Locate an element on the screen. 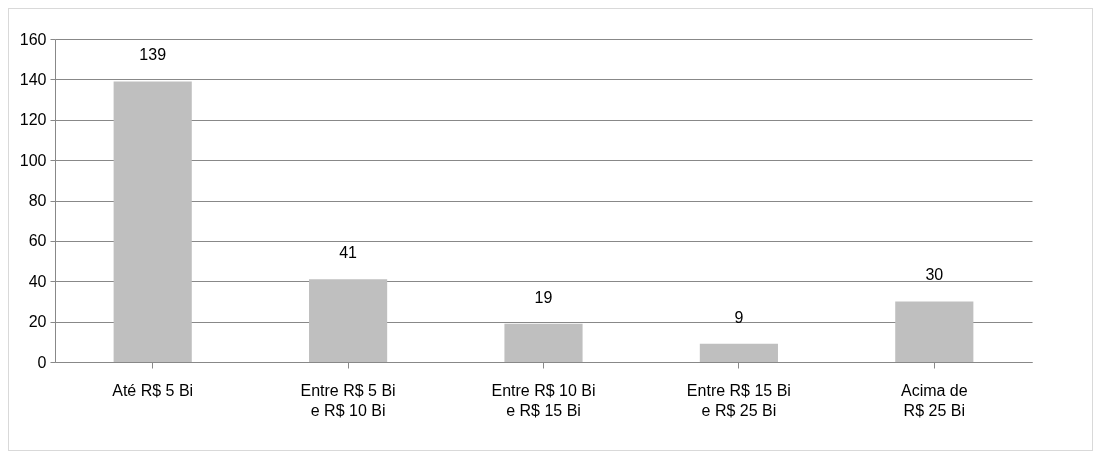 Image resolution: width=1101 pixels, height=459 pixels. data-label: 139 is located at coordinates (153, 55).